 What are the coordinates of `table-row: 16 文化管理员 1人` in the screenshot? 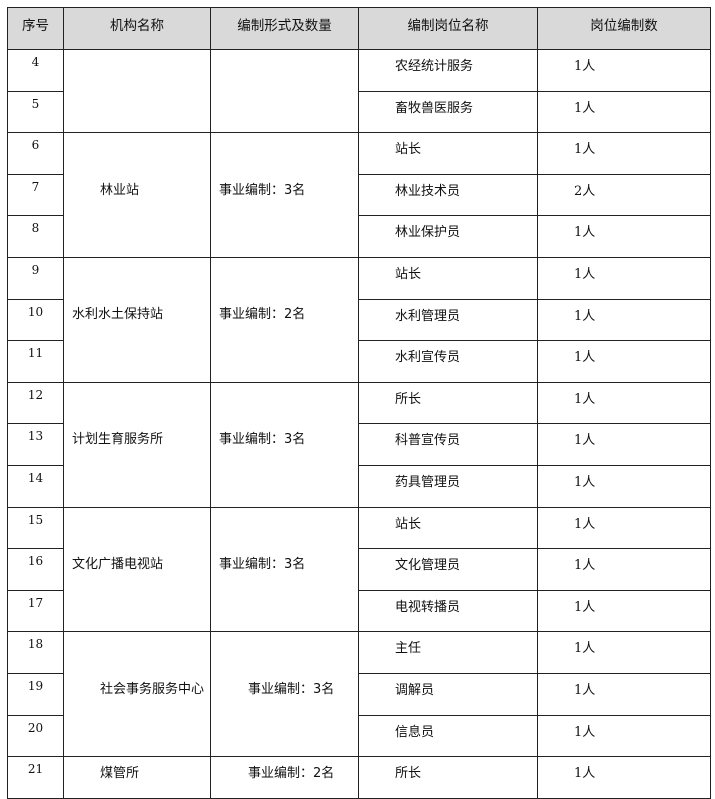 It's located at (359, 569).